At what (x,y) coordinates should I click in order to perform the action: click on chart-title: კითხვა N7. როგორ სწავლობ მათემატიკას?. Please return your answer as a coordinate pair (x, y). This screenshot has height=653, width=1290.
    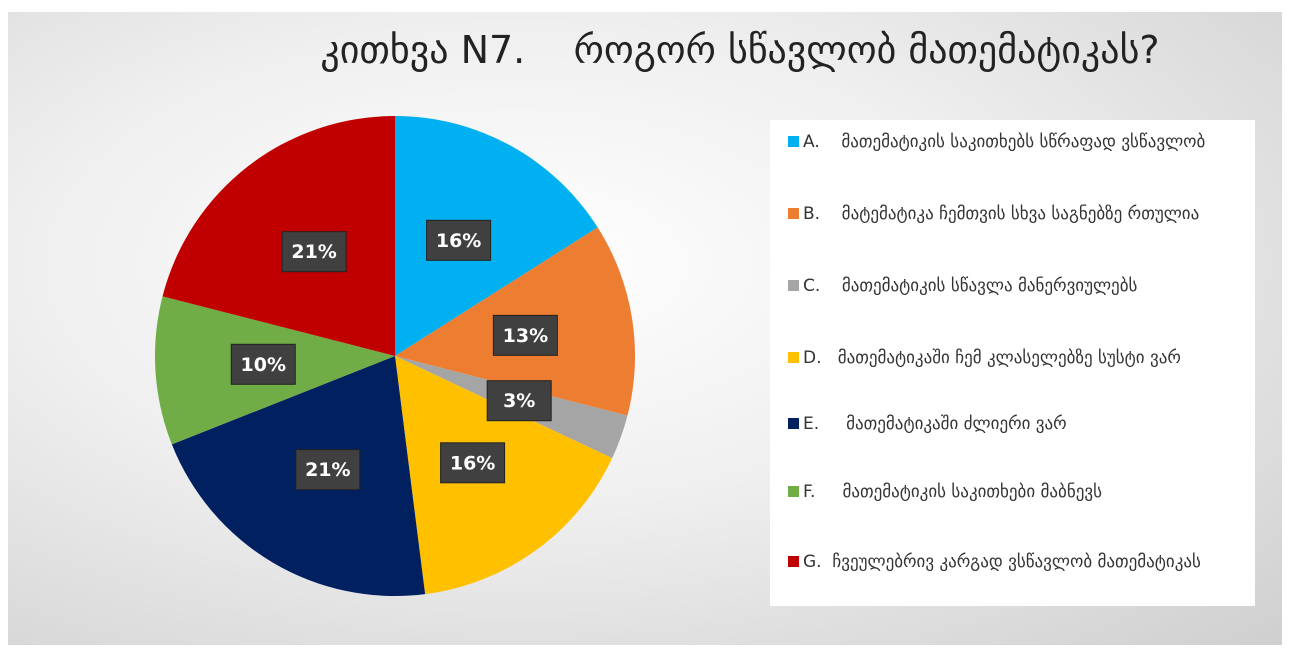
    Looking at the image, I should click on (740, 50).